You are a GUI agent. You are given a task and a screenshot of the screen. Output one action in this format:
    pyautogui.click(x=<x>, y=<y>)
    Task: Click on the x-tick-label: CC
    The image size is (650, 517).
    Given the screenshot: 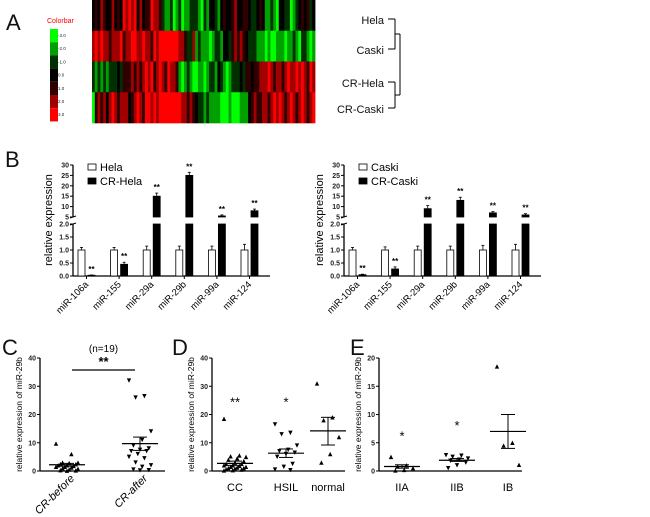 What is the action you would take?
    pyautogui.click(x=235, y=488)
    